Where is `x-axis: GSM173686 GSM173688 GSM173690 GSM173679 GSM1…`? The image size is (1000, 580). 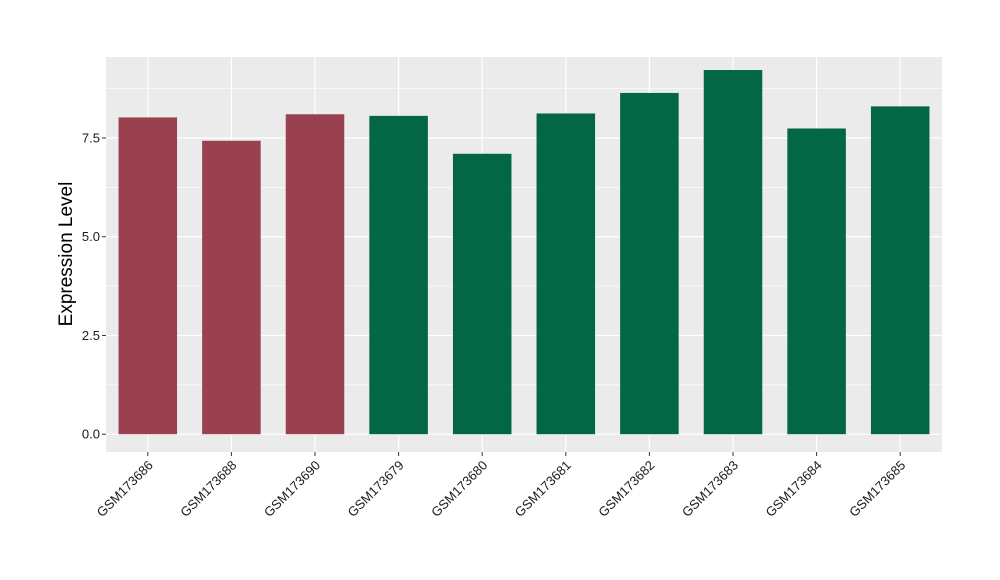 x-axis: GSM173686 GSM173688 GSM173690 GSM173679 GSM1… is located at coordinates (501, 486).